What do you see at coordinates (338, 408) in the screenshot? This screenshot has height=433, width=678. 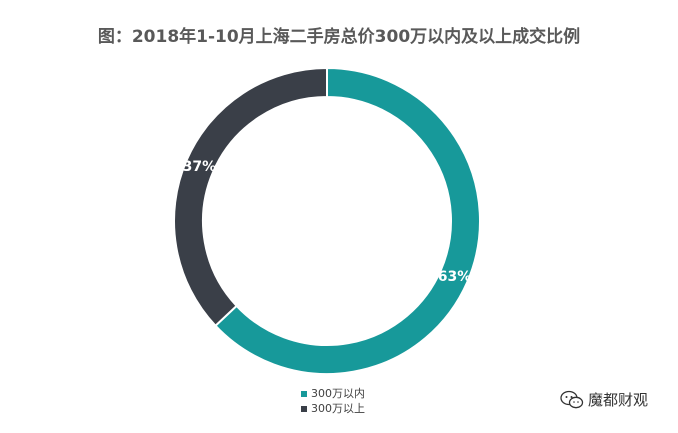 I see `legend-label-1: 300万以上` at bounding box center [338, 408].